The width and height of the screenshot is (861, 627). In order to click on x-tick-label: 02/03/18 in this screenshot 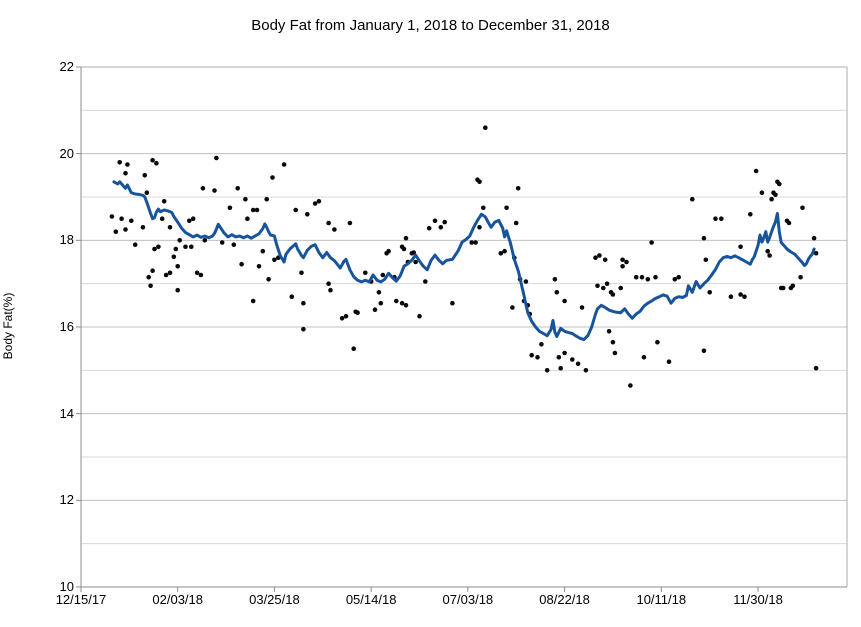, I will do `click(177, 599)`.